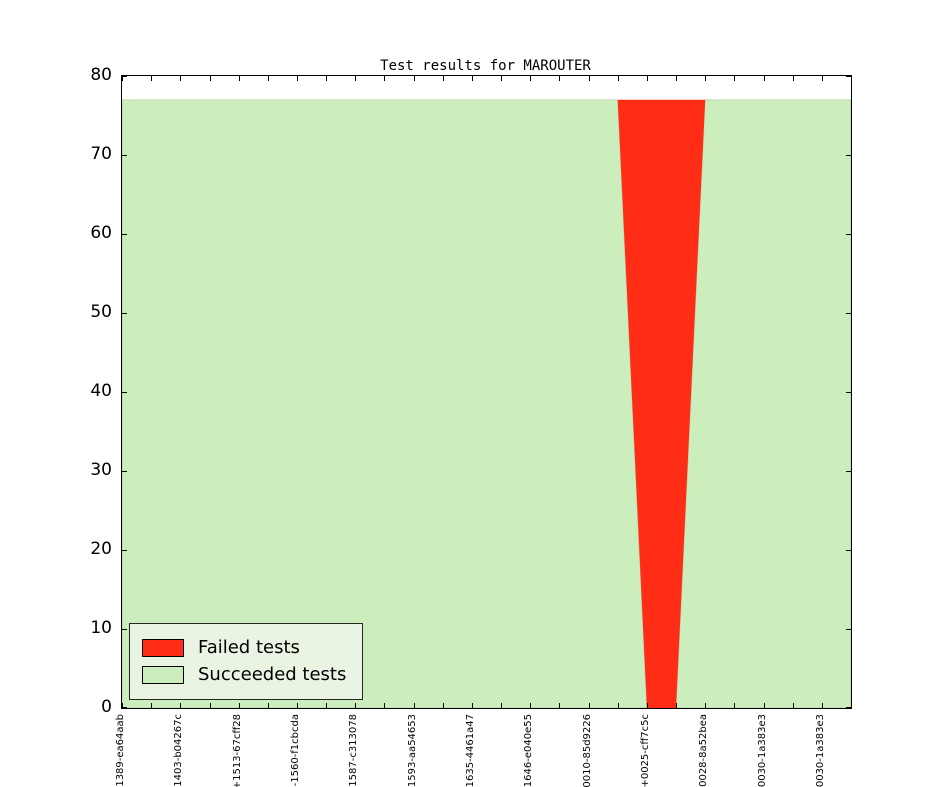  What do you see at coordinates (179, 750) in the screenshot?
I see `x-axis-tick-label: 1403-b04267c` at bounding box center [179, 750].